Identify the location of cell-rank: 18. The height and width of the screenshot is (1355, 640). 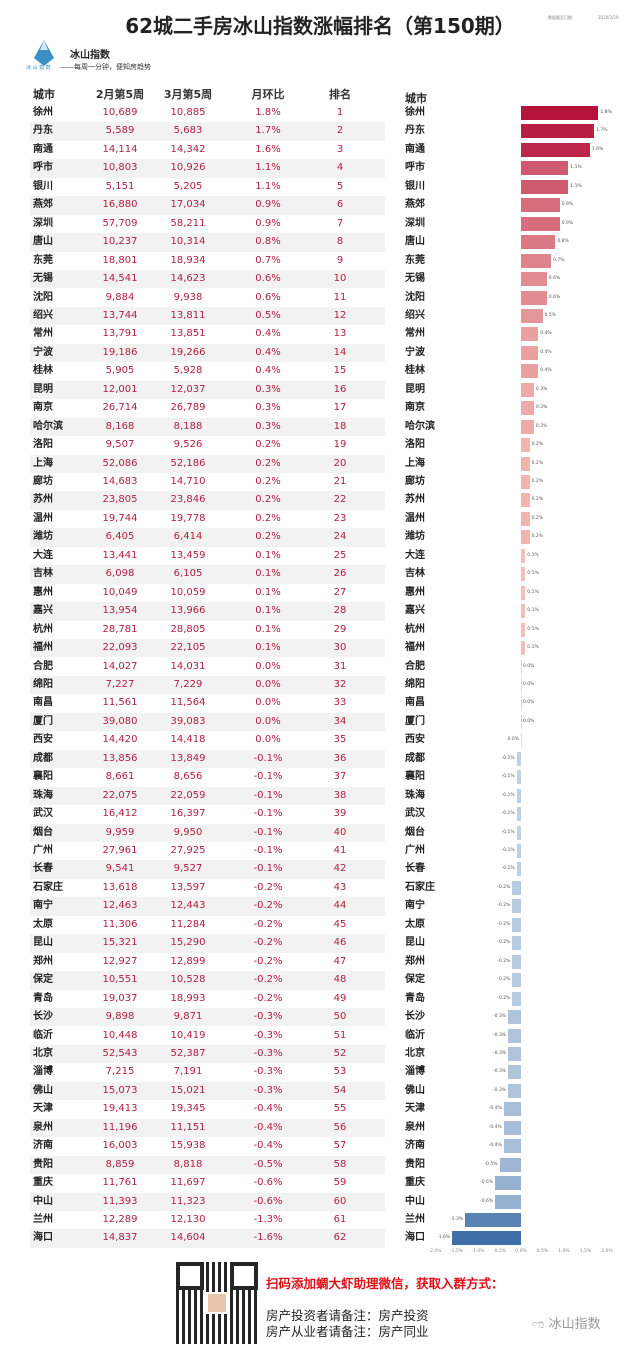
(340, 426).